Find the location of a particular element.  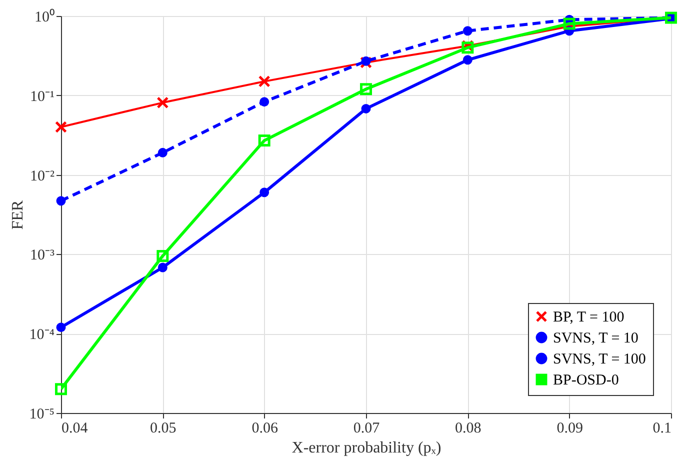

y-axis-title: FER is located at coordinates (17, 215).